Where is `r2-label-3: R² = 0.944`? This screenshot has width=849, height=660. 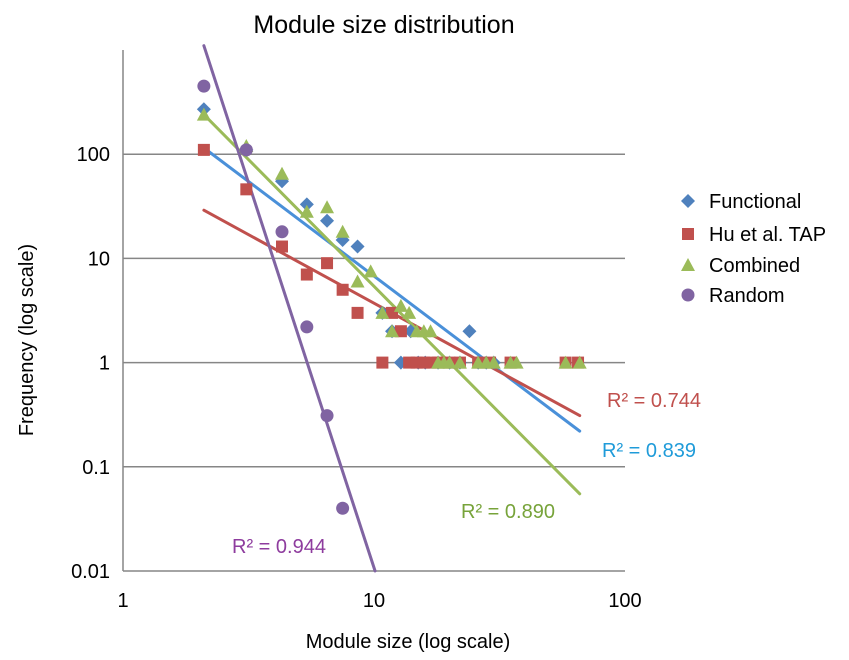 r2-label-3: R² = 0.944 is located at coordinates (279, 547).